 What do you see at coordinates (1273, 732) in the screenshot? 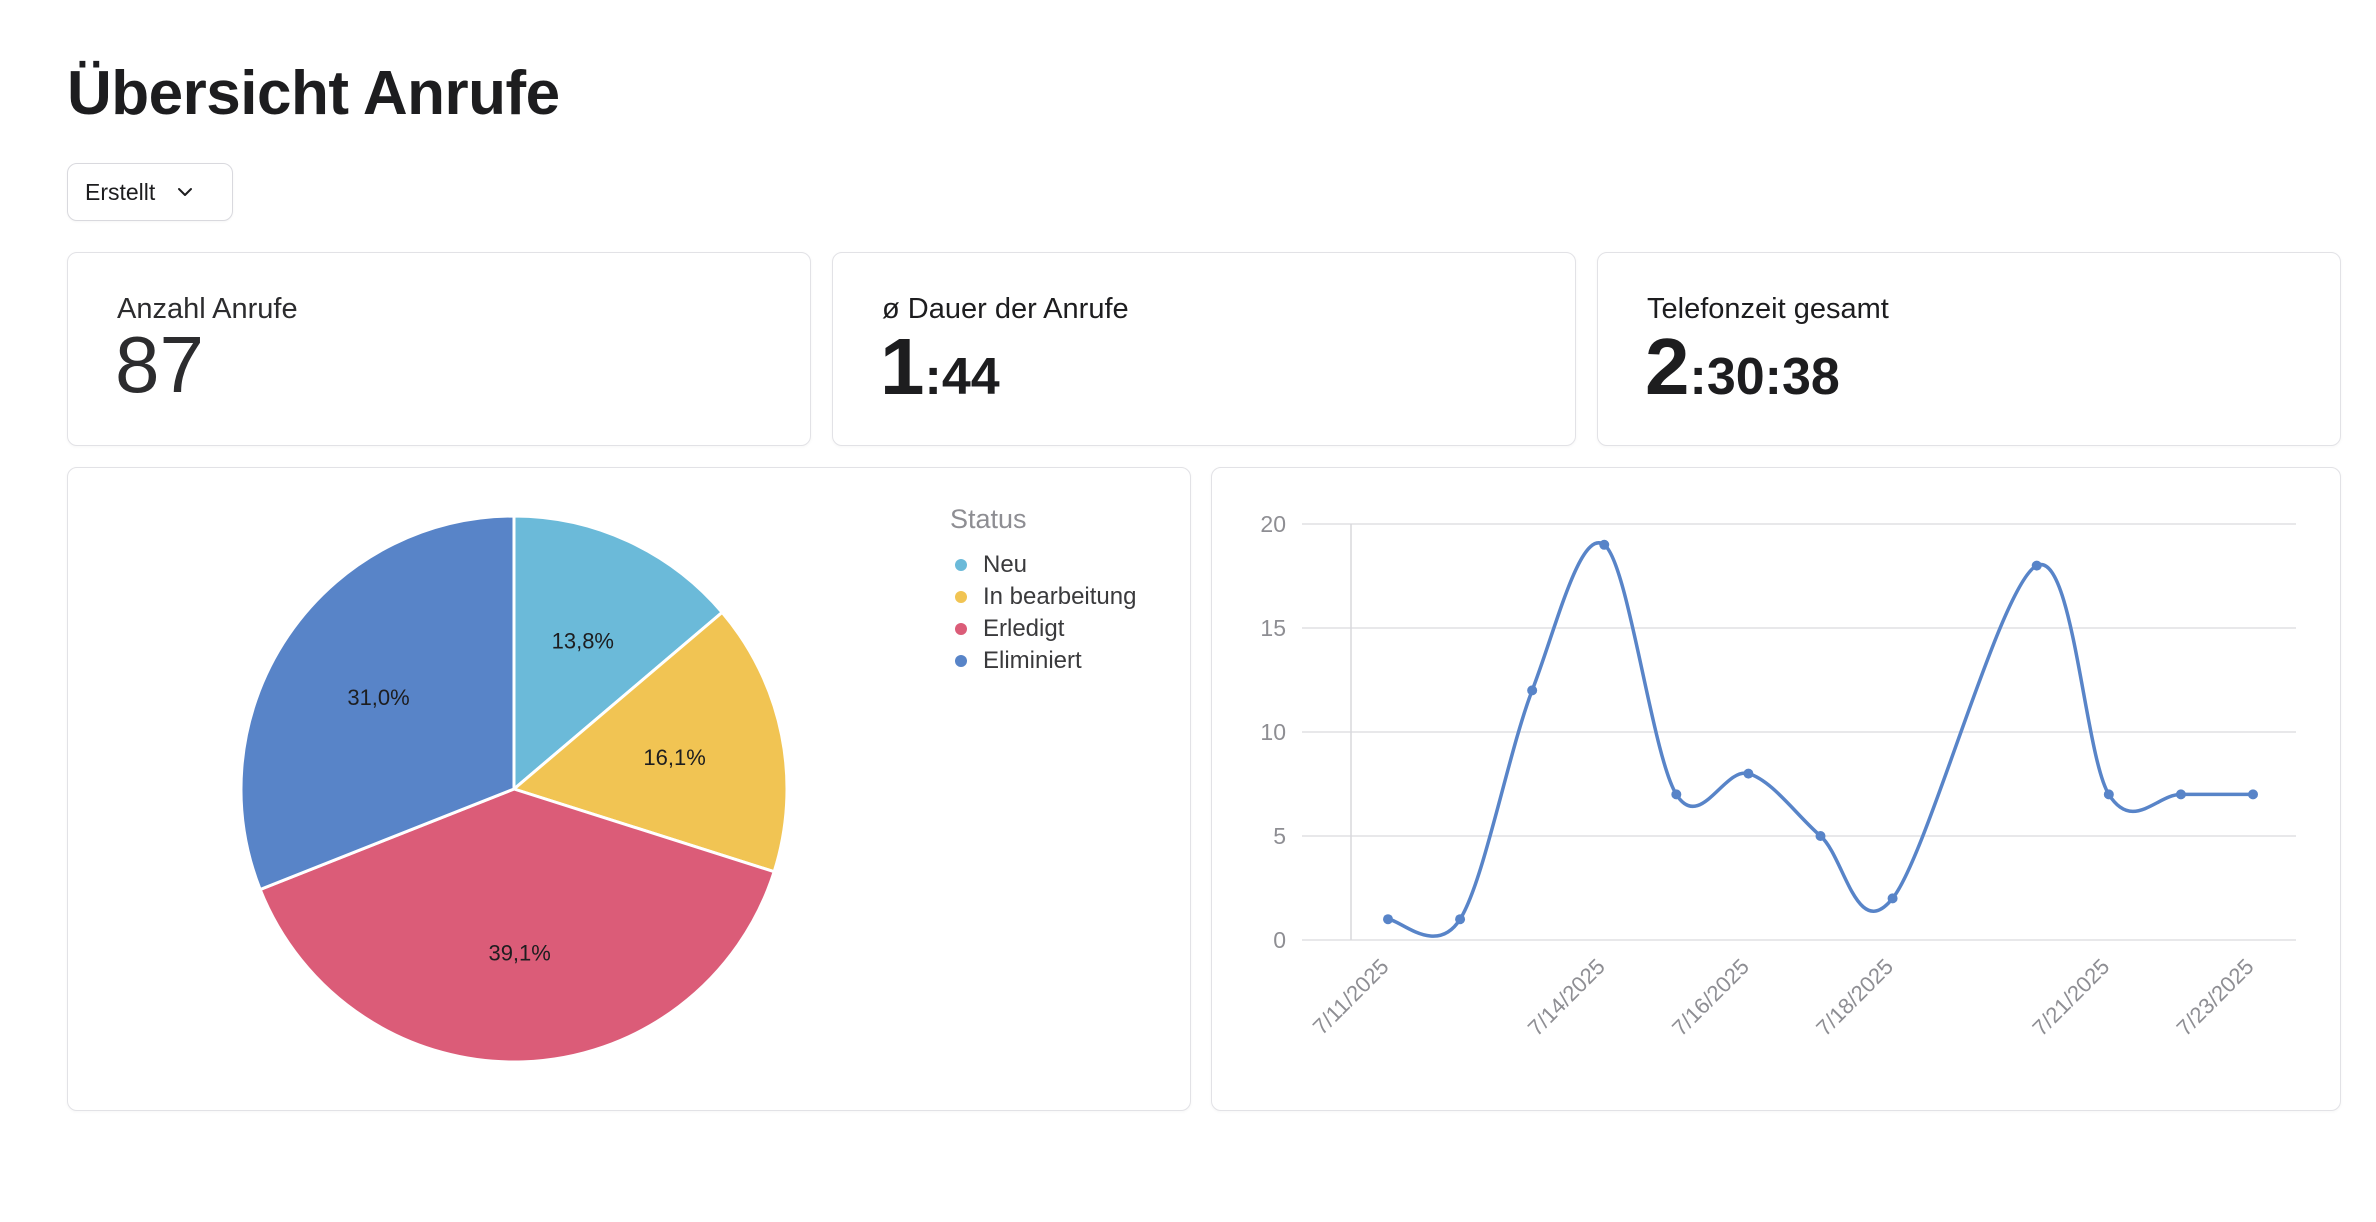
I see `y-tick-label: 10` at bounding box center [1273, 732].